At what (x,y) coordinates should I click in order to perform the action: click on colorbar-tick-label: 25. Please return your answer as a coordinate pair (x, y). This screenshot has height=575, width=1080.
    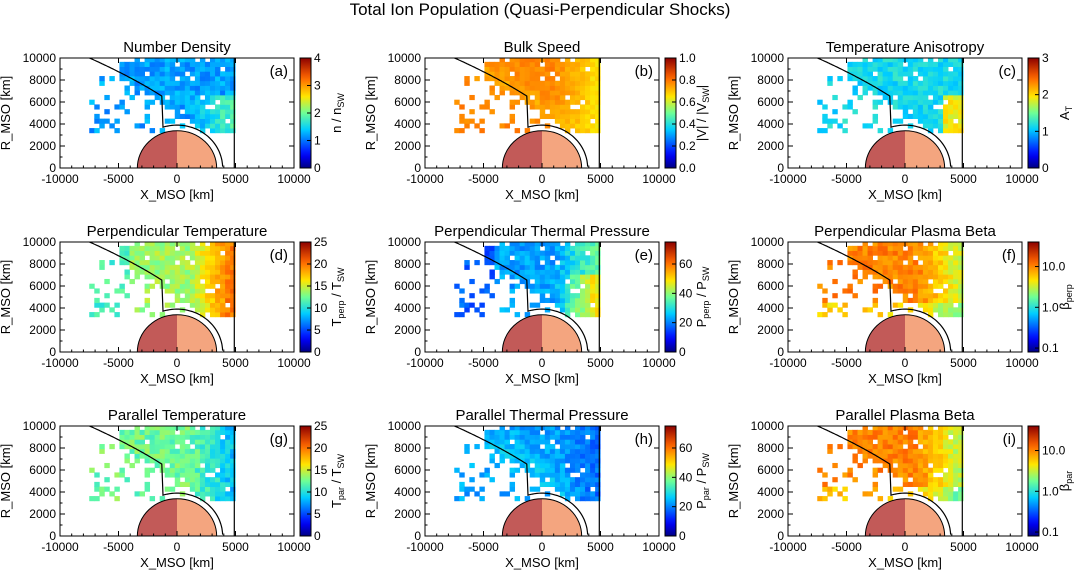
    Looking at the image, I should click on (321, 426).